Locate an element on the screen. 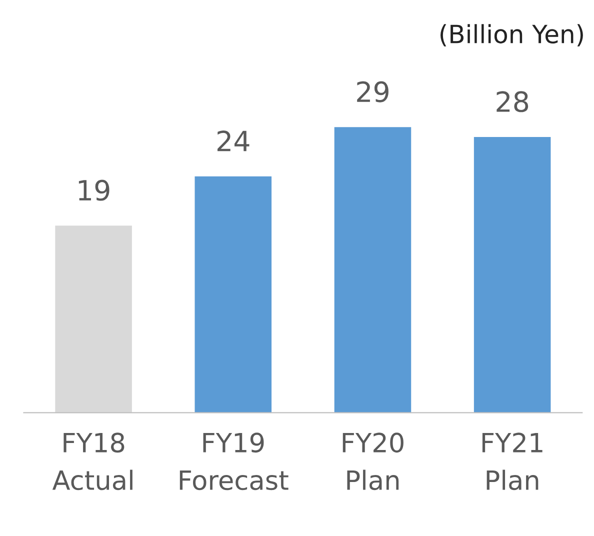 The image size is (594, 536). data-label: 24 is located at coordinates (234, 141).